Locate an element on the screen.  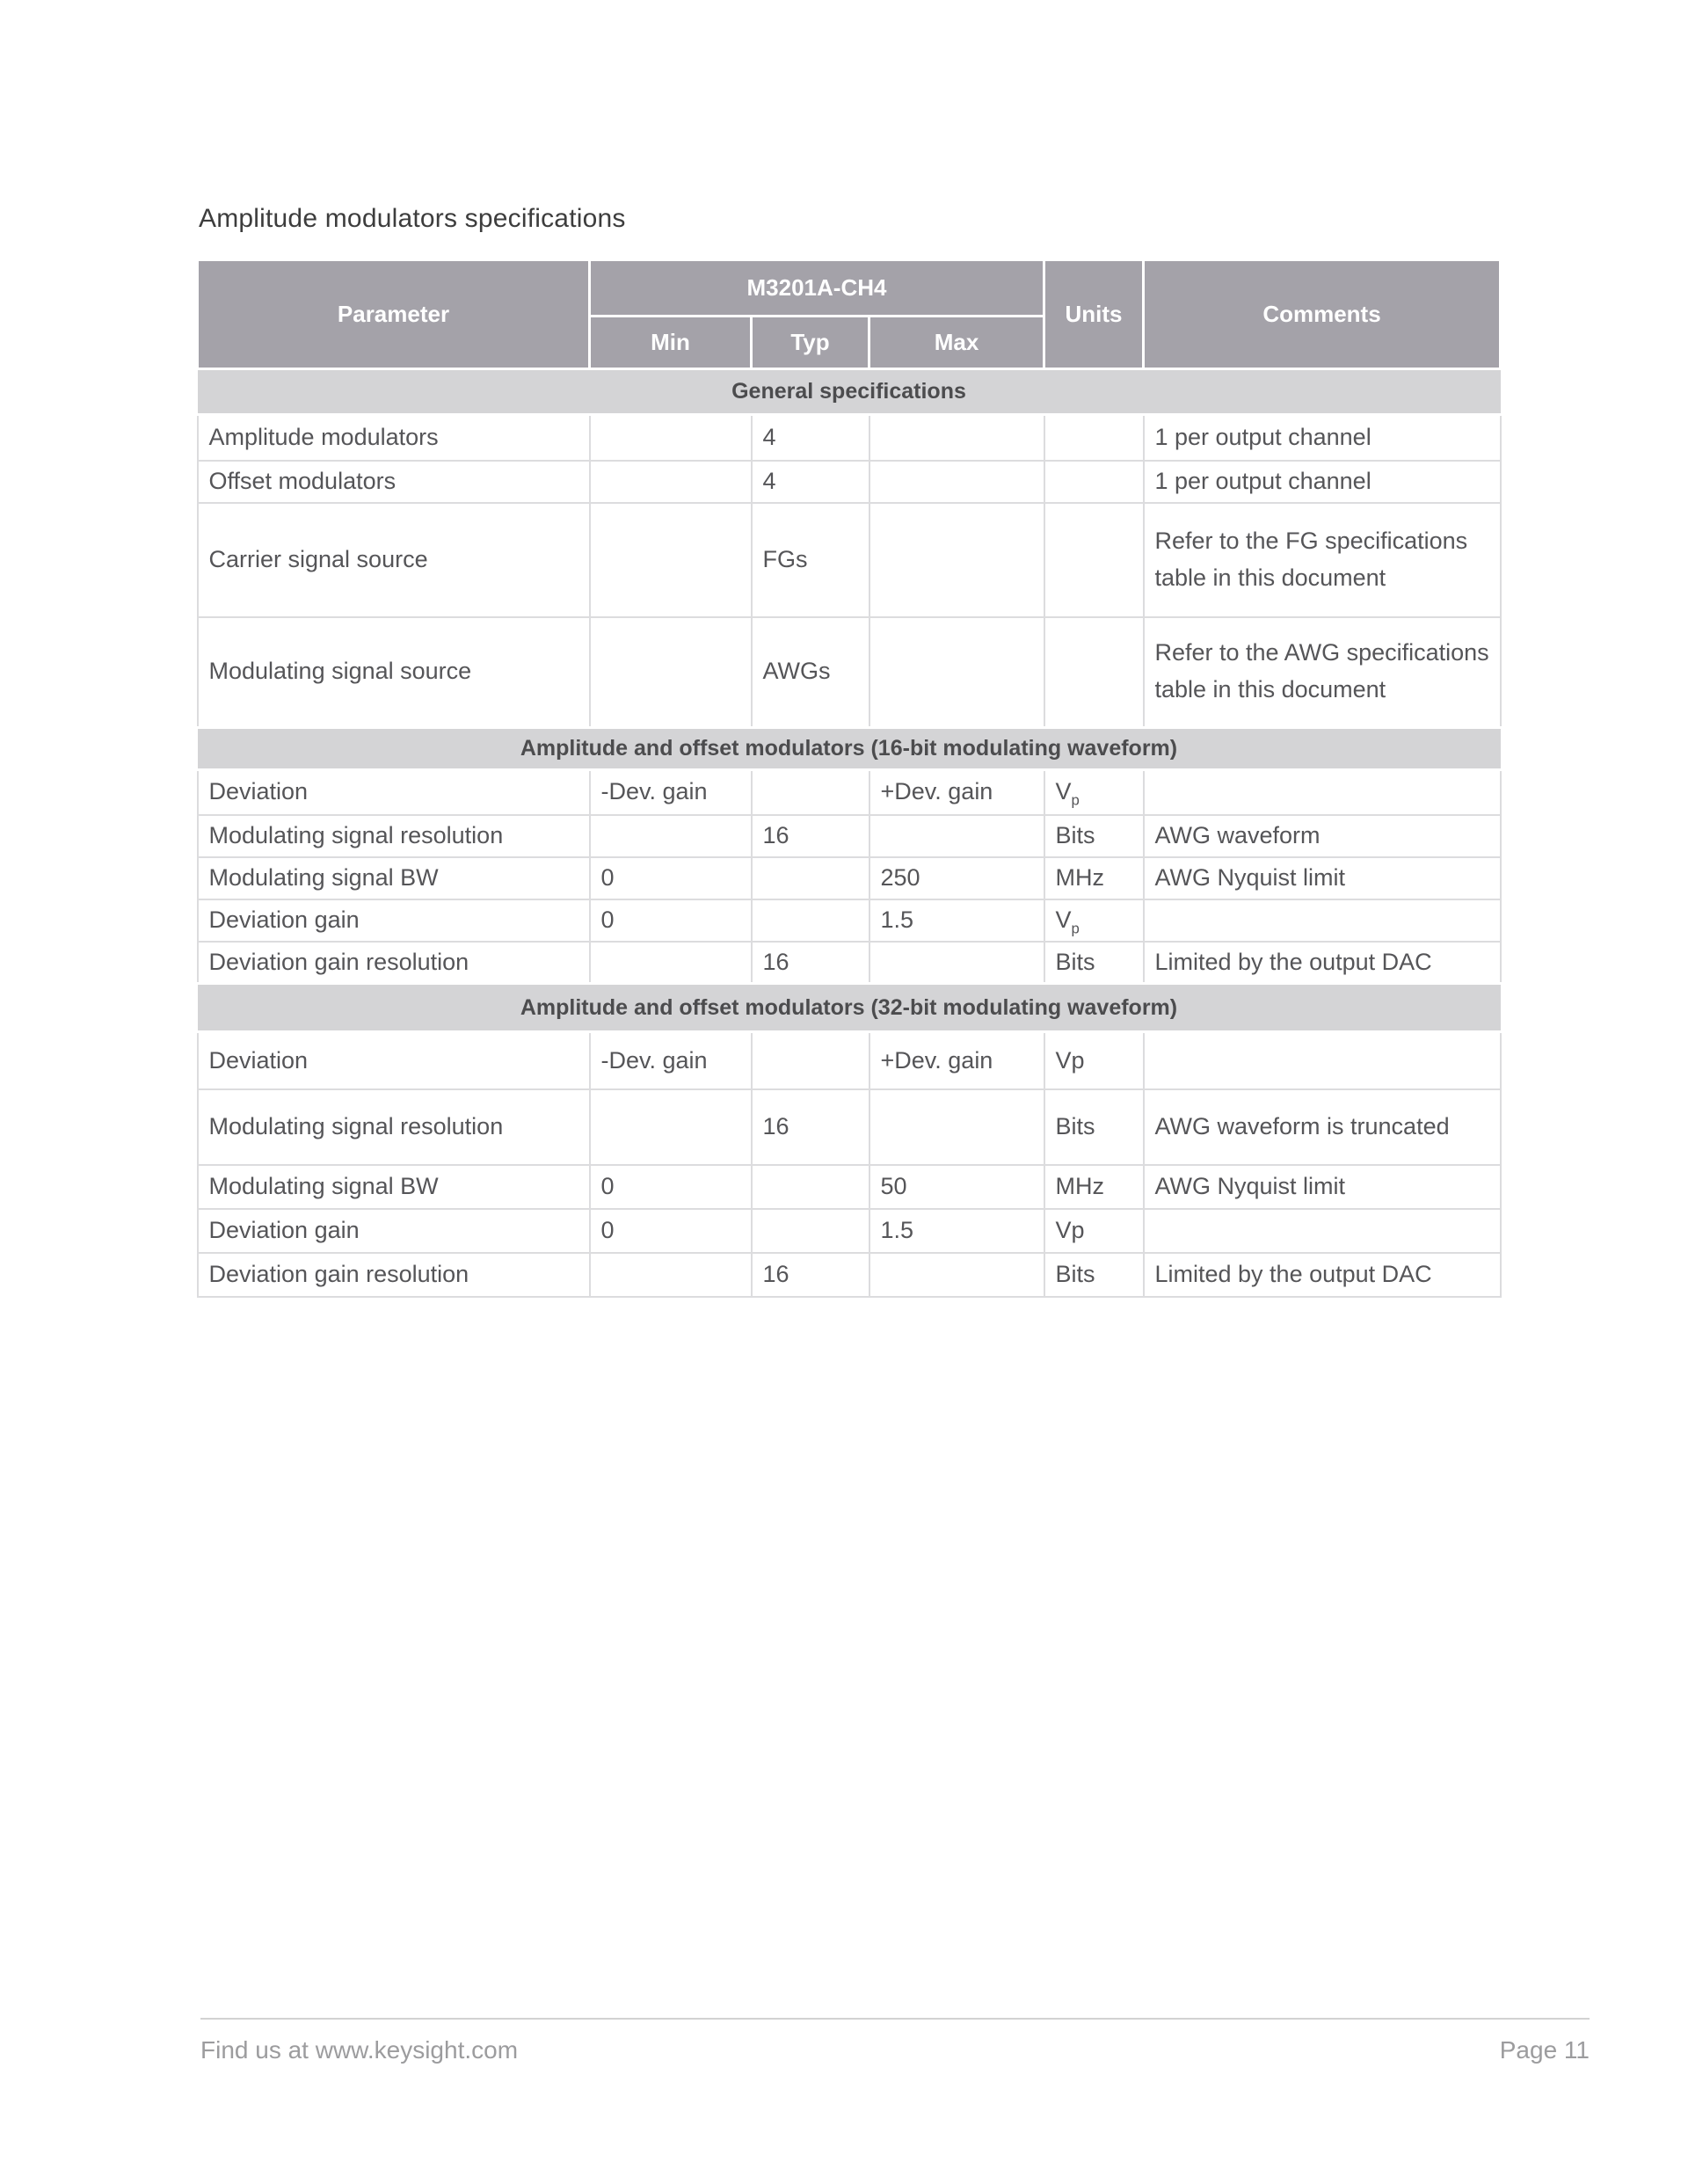
header-row-minmax: Min Typ Max is located at coordinates (849, 342).